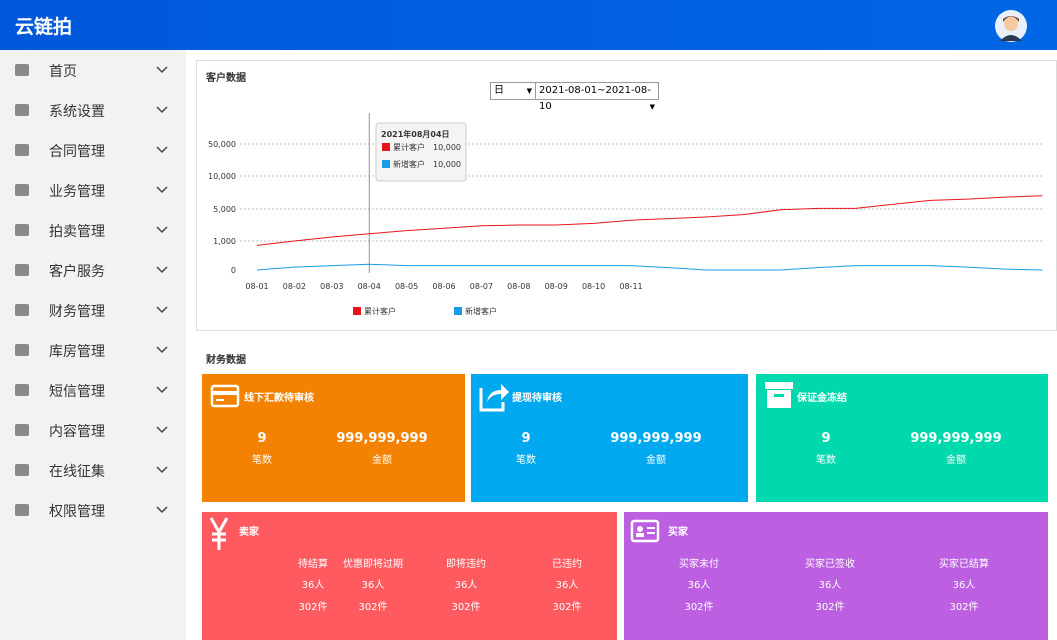 The image size is (1057, 640). What do you see at coordinates (313, 564) in the screenshot?
I see `column-name: 待结算` at bounding box center [313, 564].